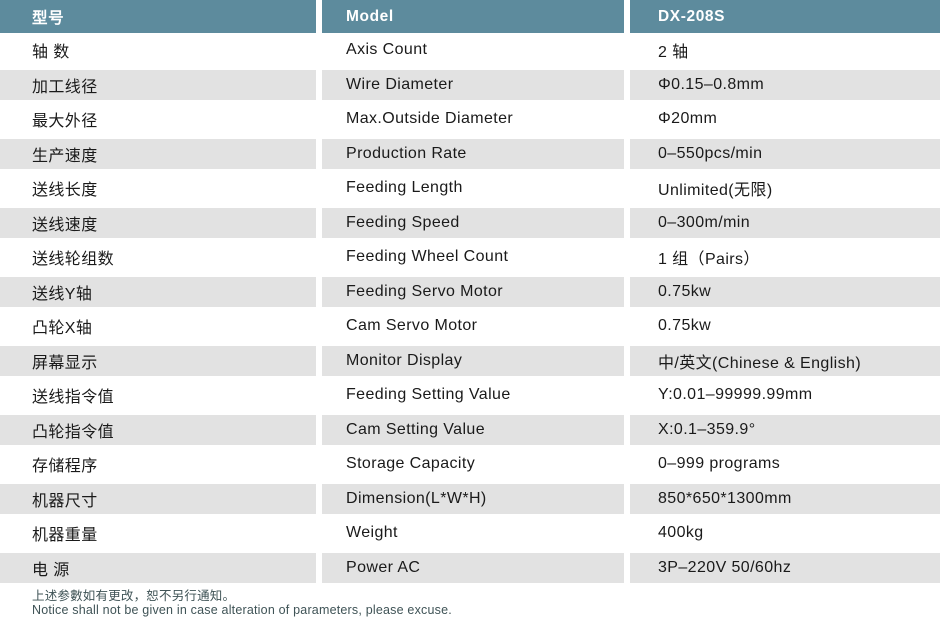 The width and height of the screenshot is (940, 634). I want to click on table-header-row: 型号 Model DX-208S, so click(470, 16).